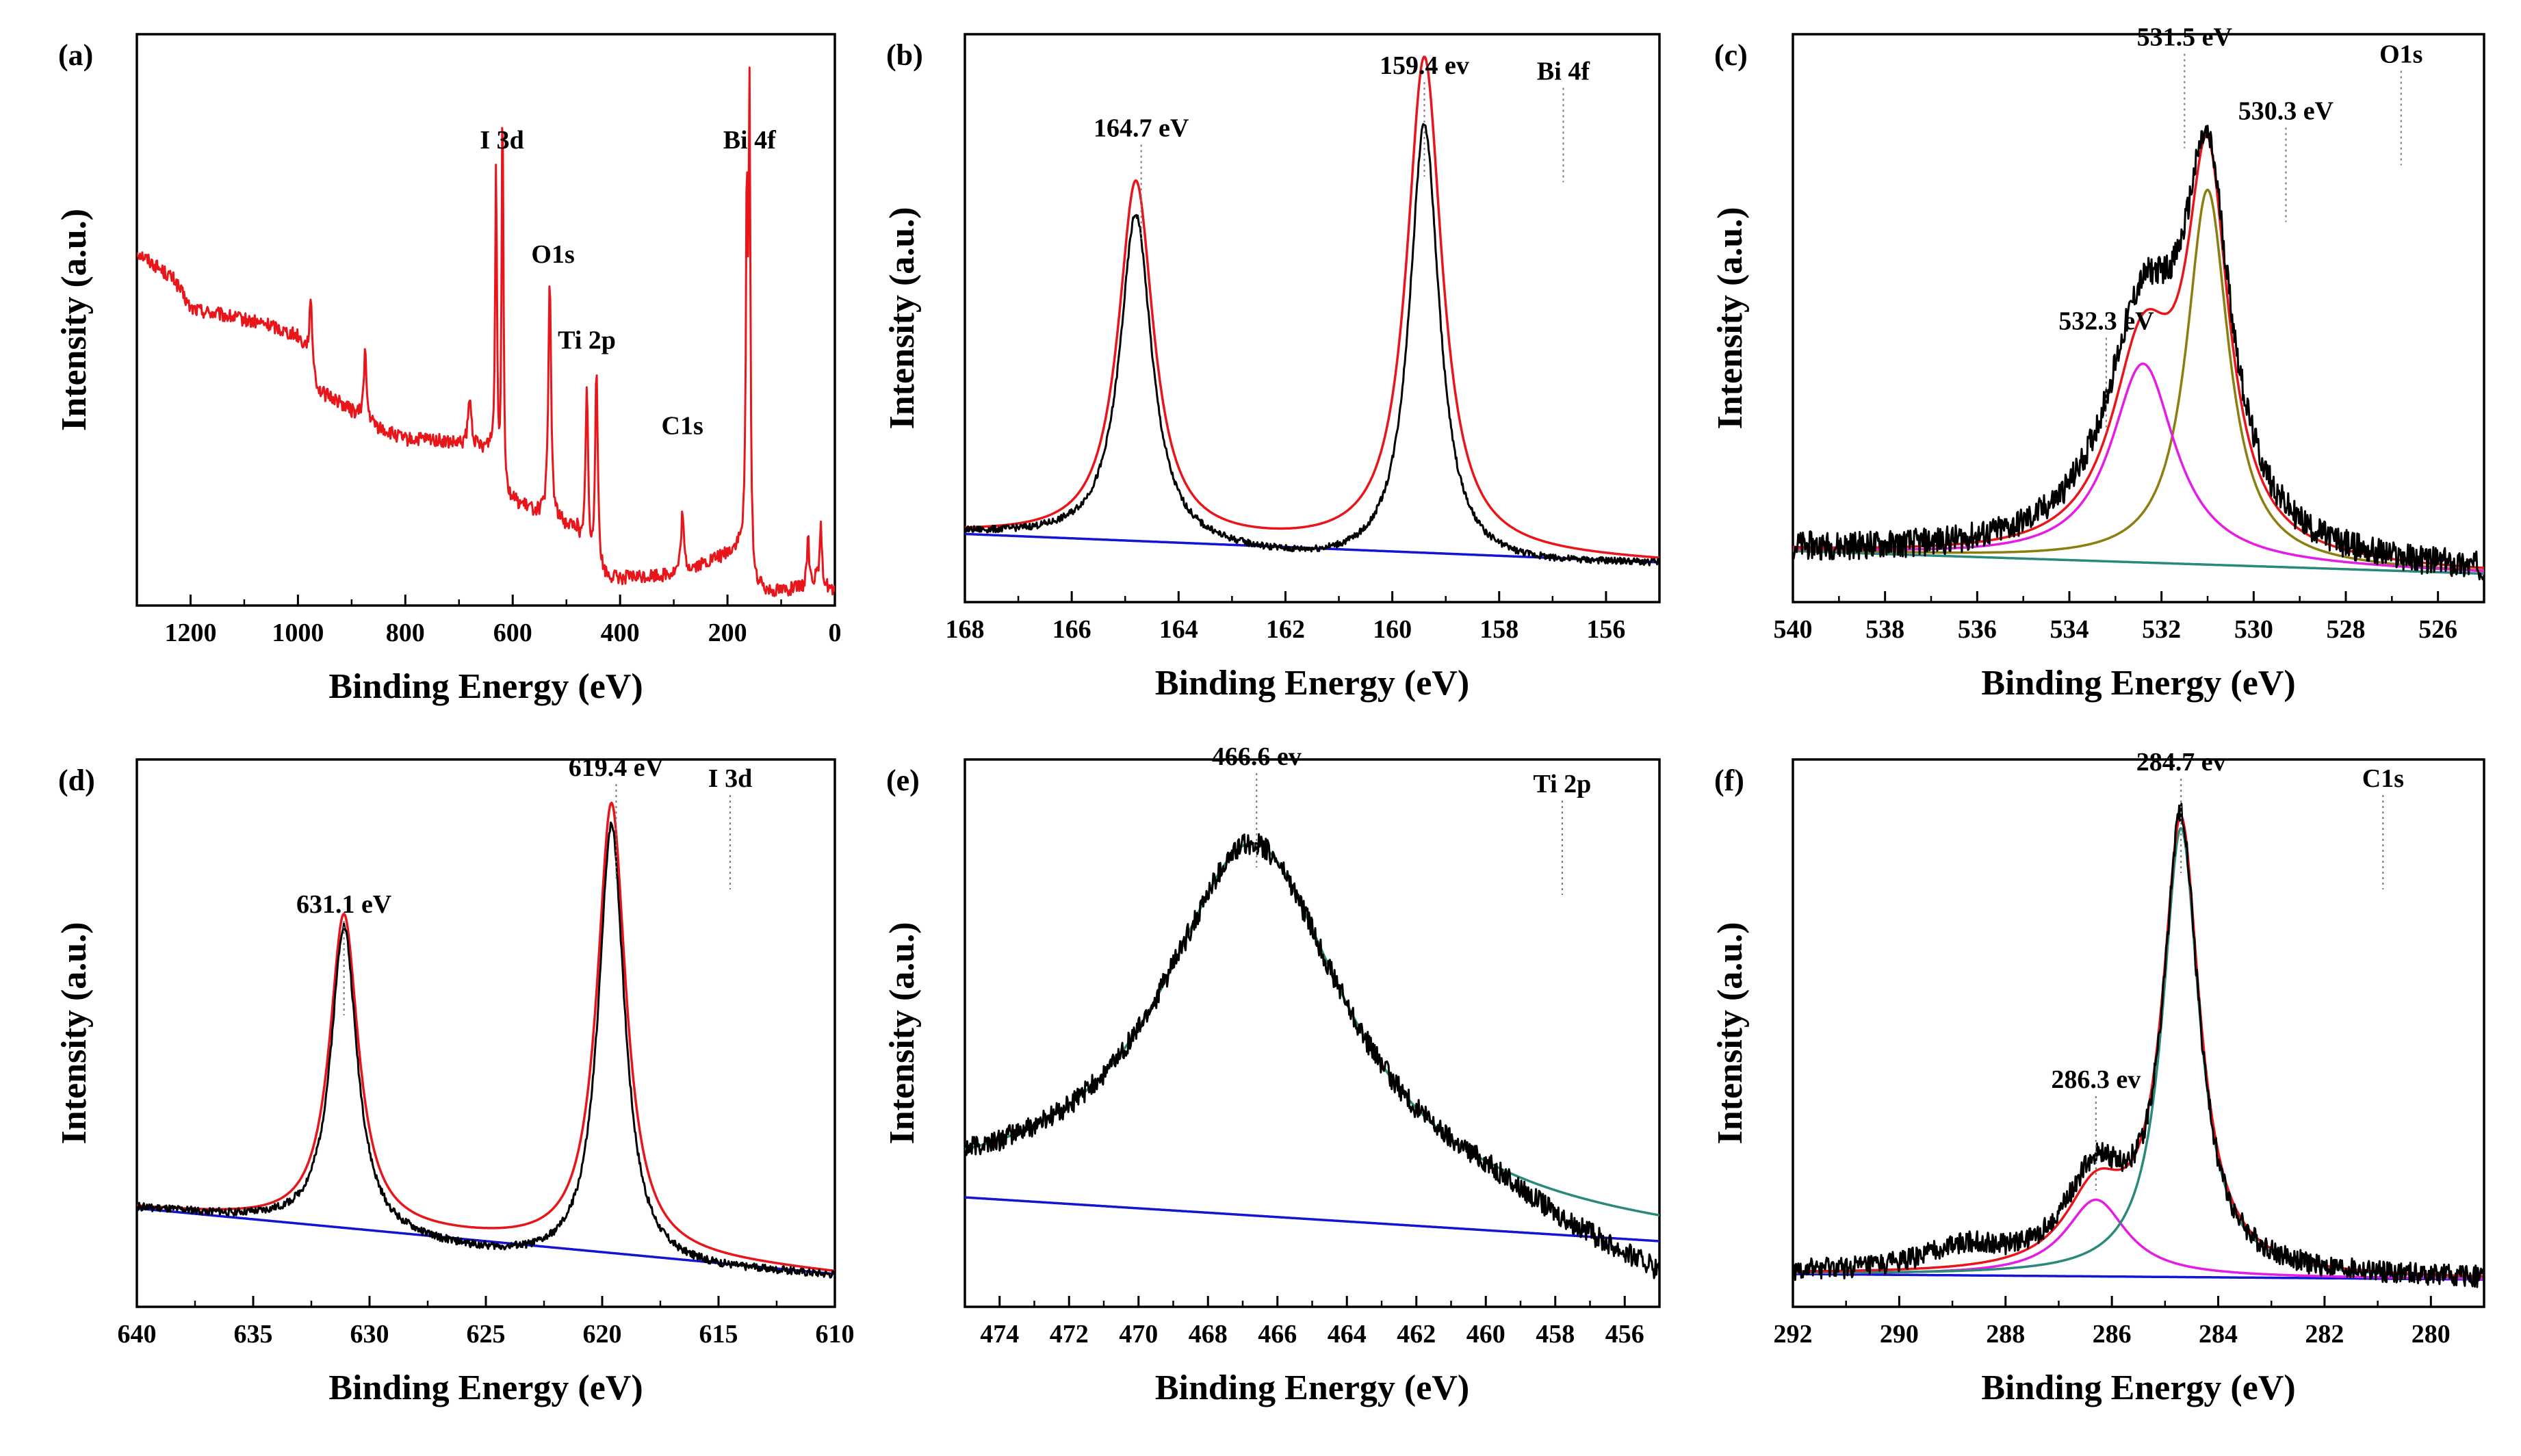  Describe the element at coordinates (298, 633) in the screenshot. I see `x-tick-label: 1000` at that location.